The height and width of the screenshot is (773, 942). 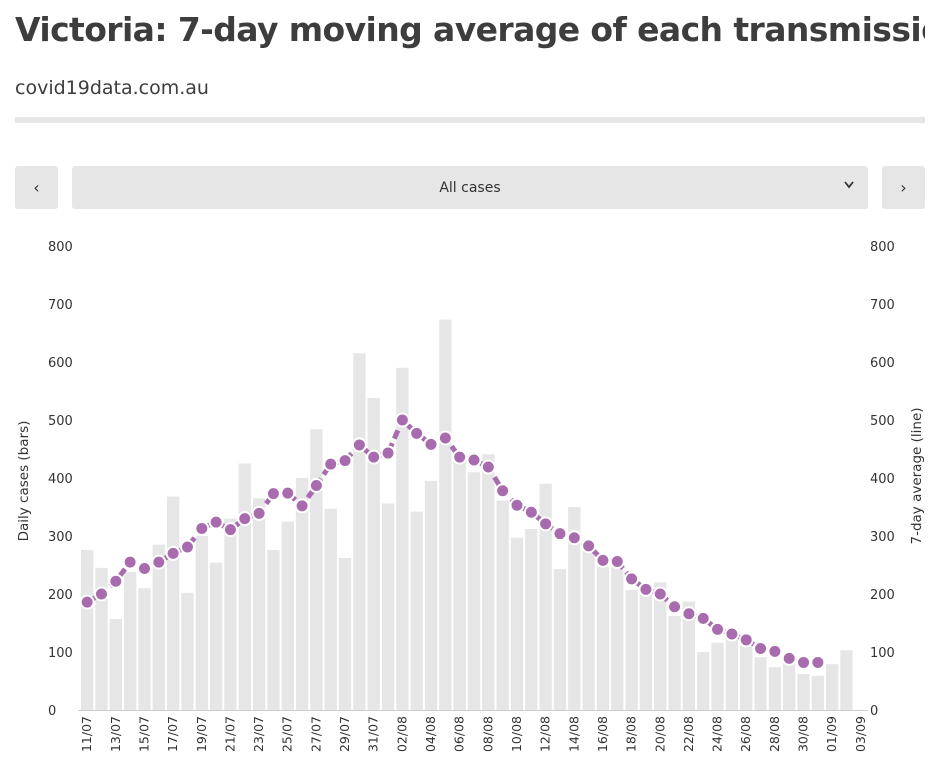 I want to click on x-tick-label: 11/07, so click(x=86, y=734).